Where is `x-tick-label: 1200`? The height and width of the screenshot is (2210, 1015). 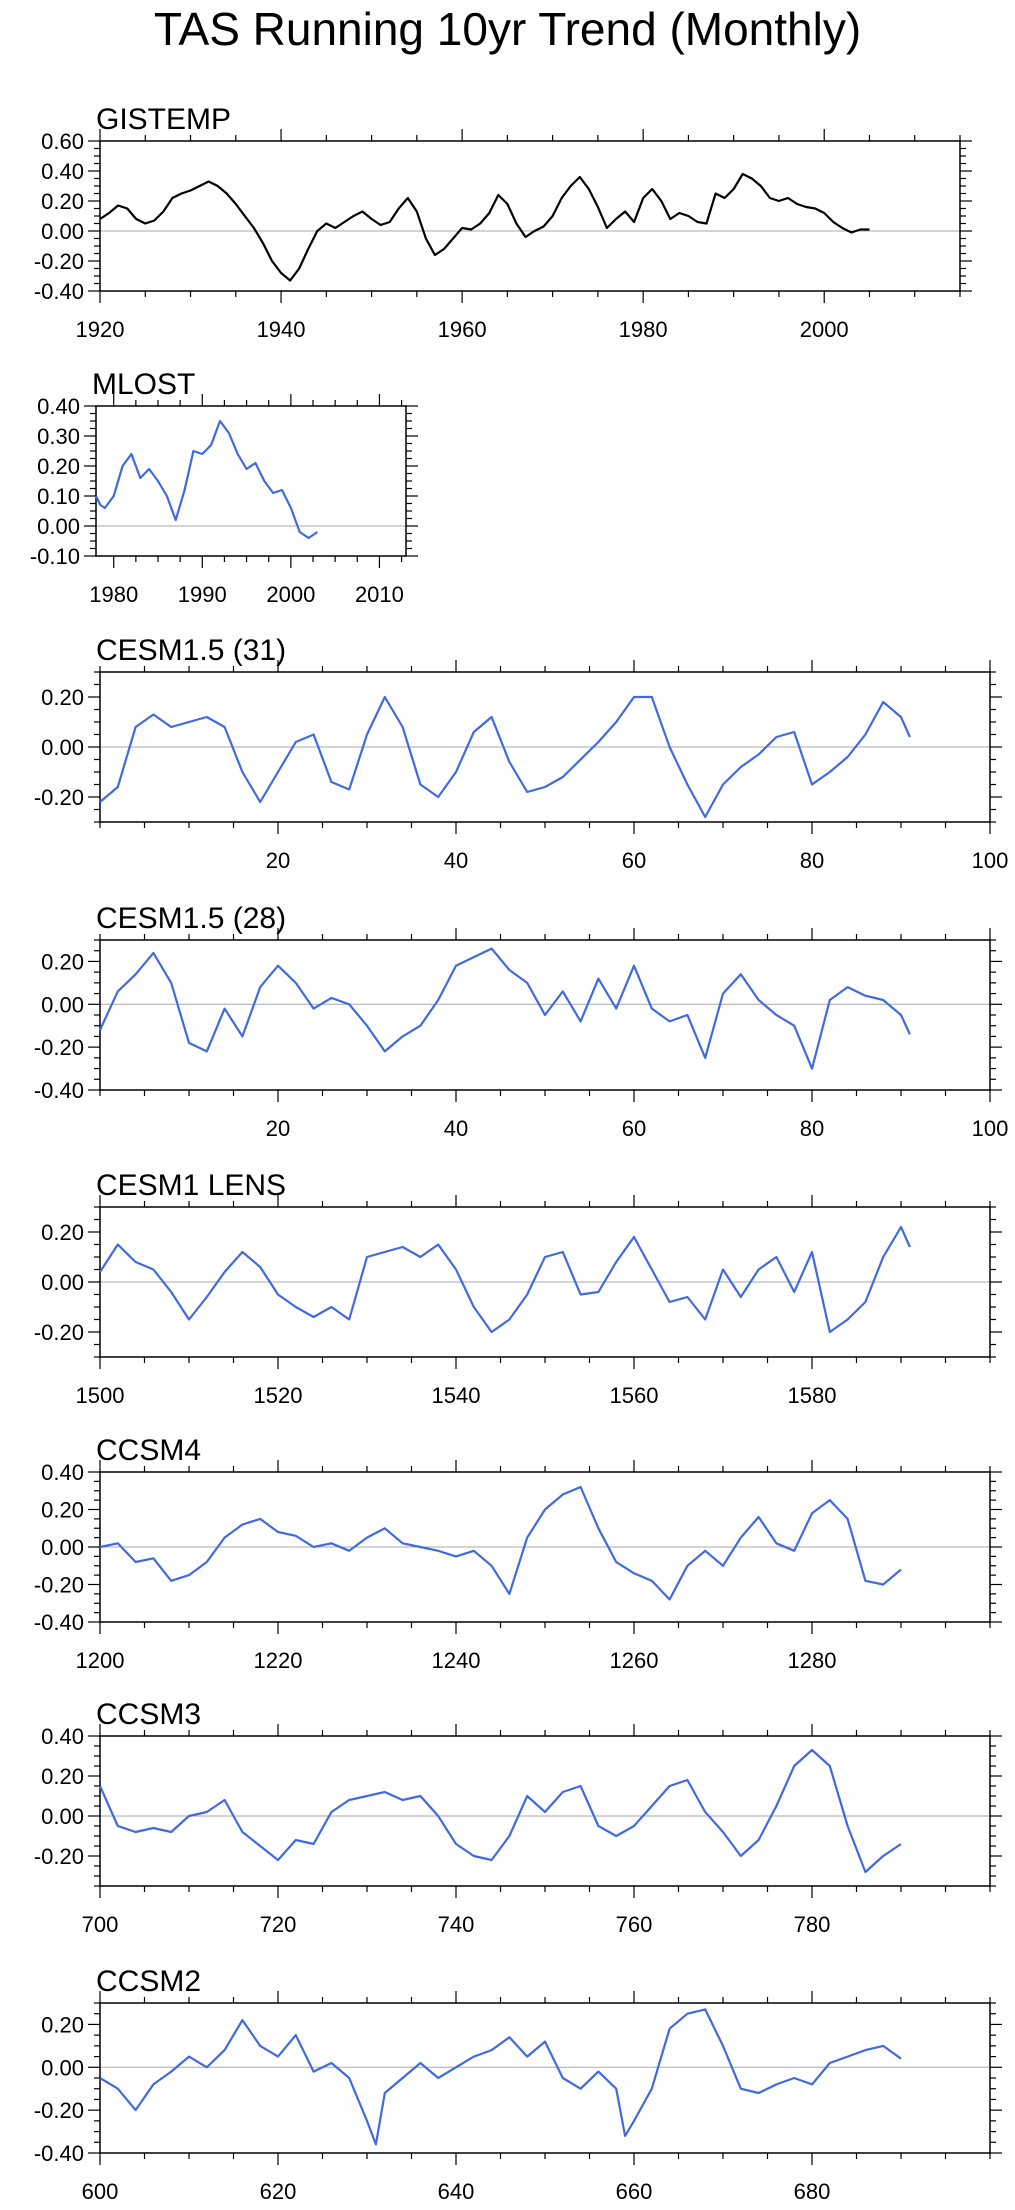 x-tick-label: 1200 is located at coordinates (100, 1660).